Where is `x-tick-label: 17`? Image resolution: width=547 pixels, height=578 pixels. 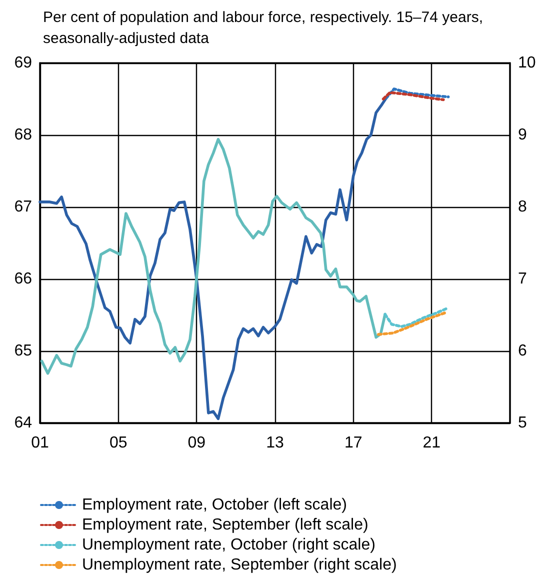
x-tick-label: 17 is located at coordinates (353, 443).